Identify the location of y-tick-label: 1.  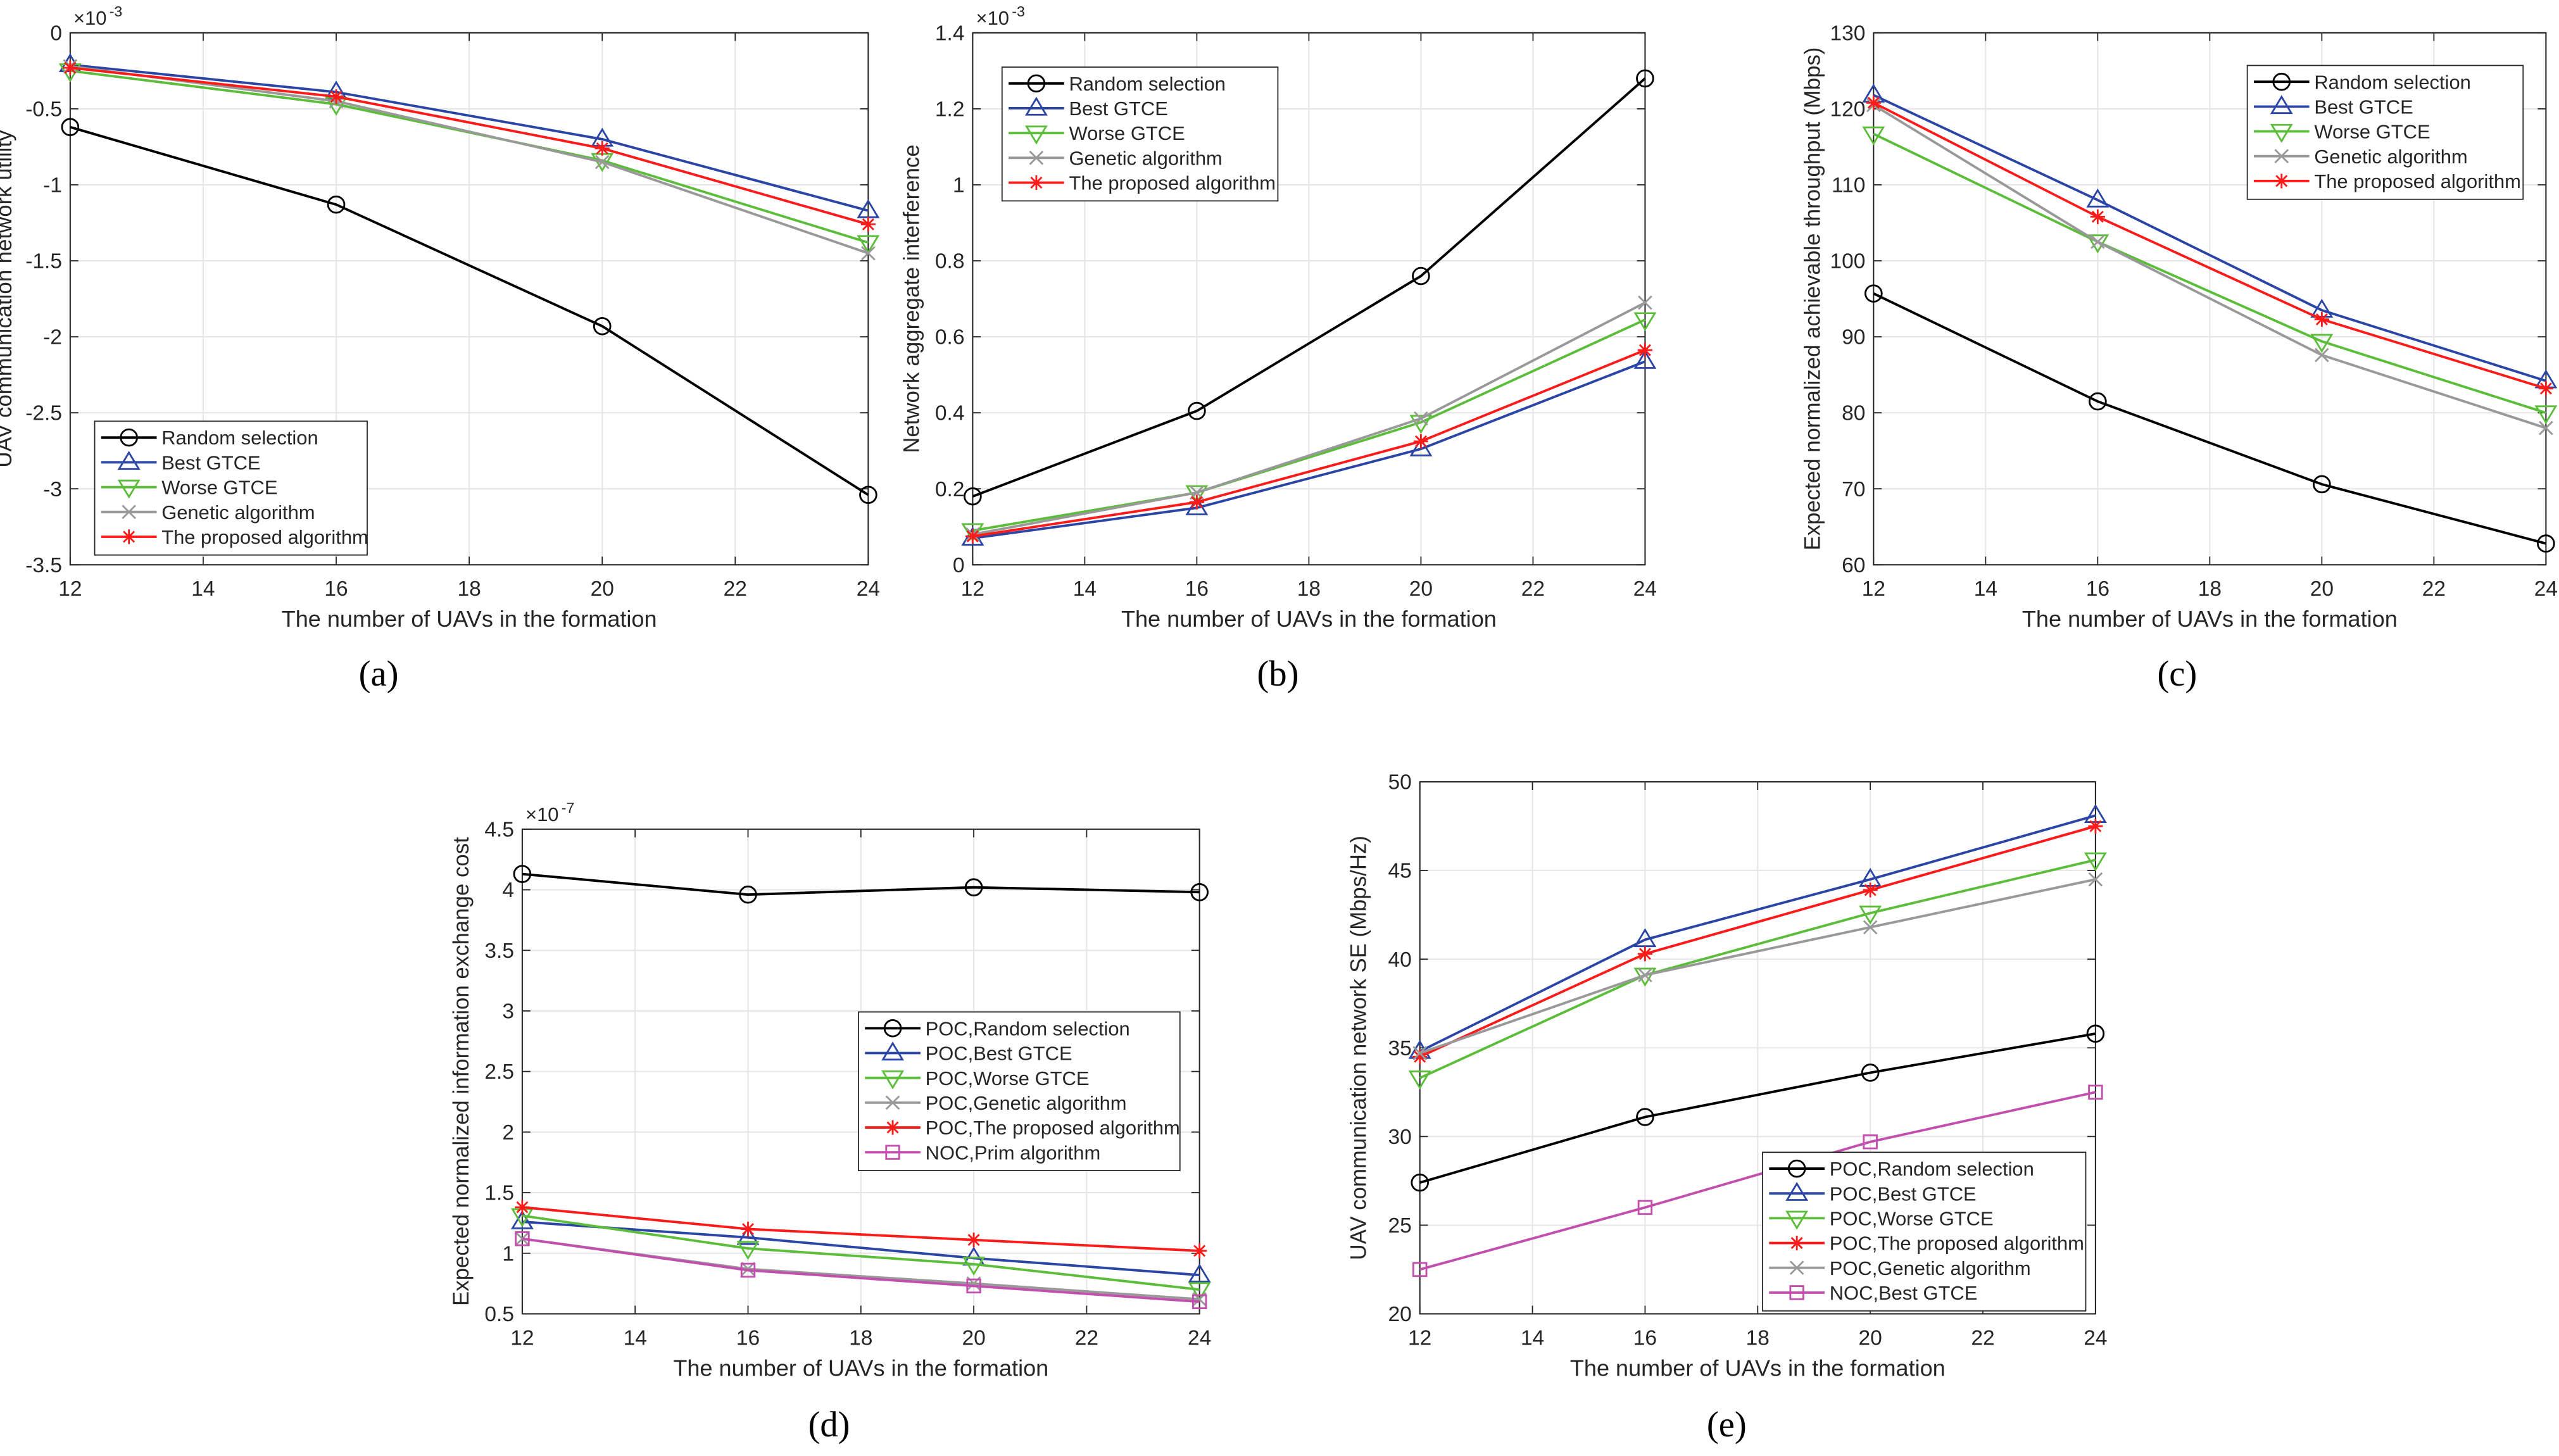
(959, 186).